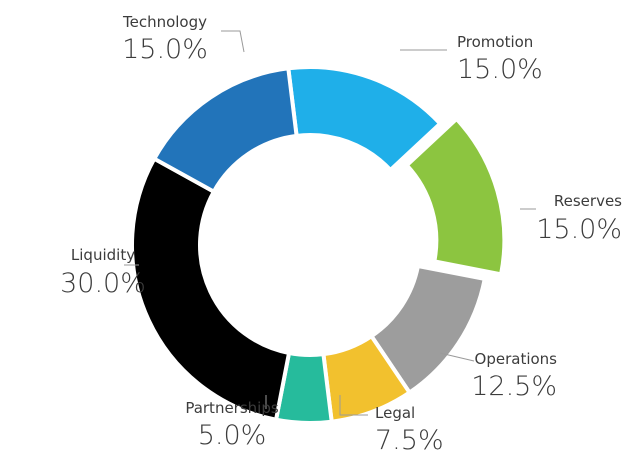 This screenshot has width=640, height=467. I want to click on value-legal: 7.5%, so click(409, 440).